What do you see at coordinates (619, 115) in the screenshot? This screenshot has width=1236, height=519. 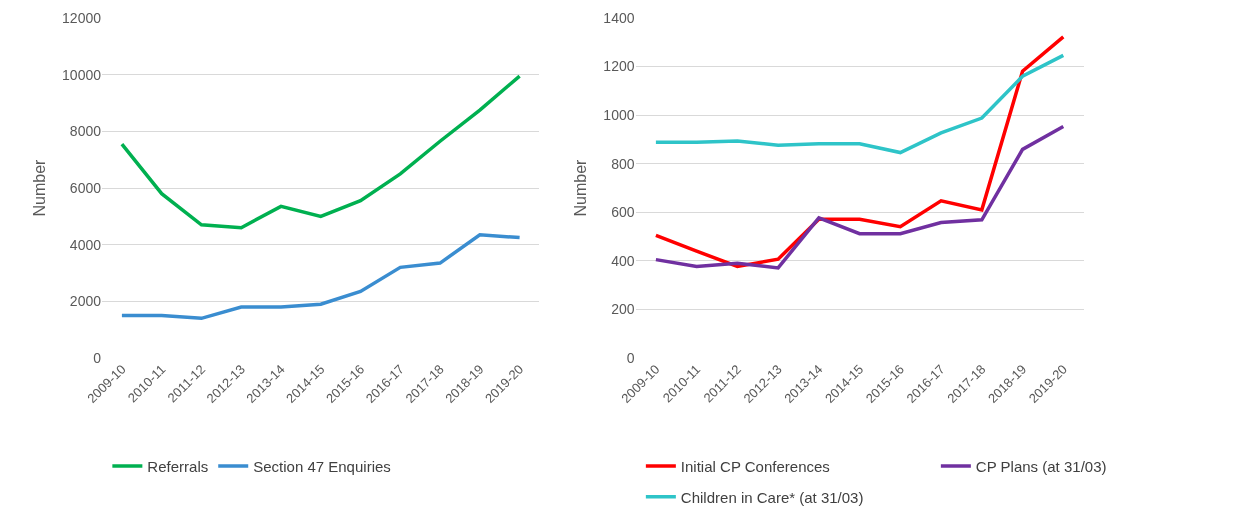 I see `y-tick-label: 1000` at bounding box center [619, 115].